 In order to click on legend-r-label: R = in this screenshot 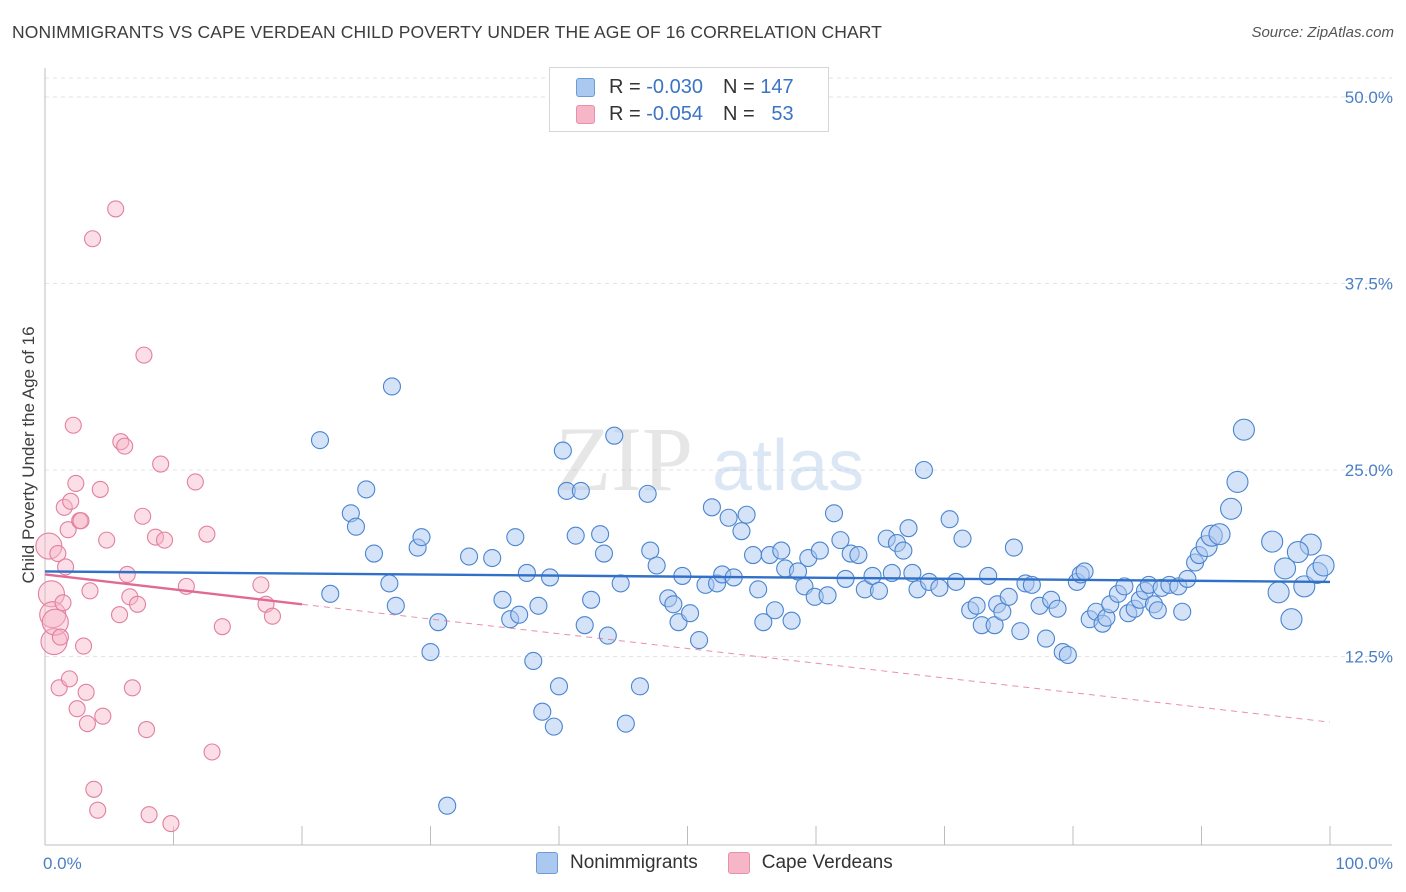, I will do `click(625, 113)`.